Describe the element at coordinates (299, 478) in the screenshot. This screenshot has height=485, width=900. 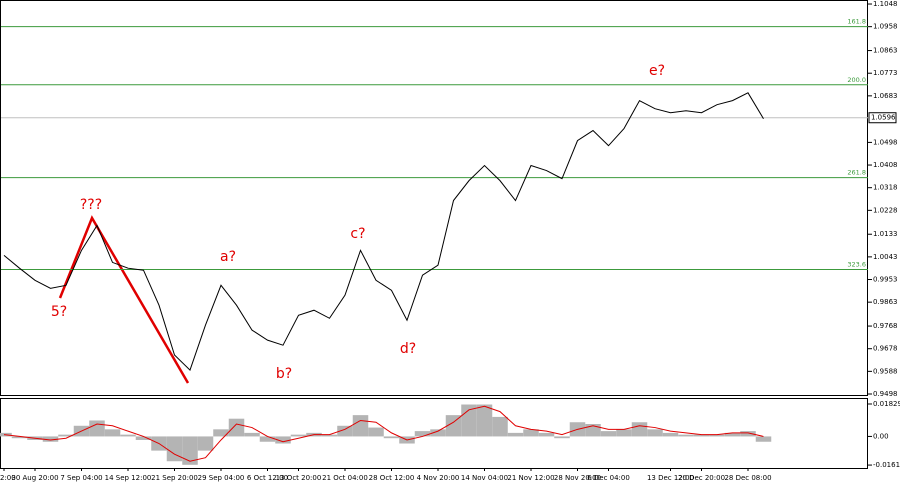
I see `x-tick-label: 13 Oct 20:00` at that location.